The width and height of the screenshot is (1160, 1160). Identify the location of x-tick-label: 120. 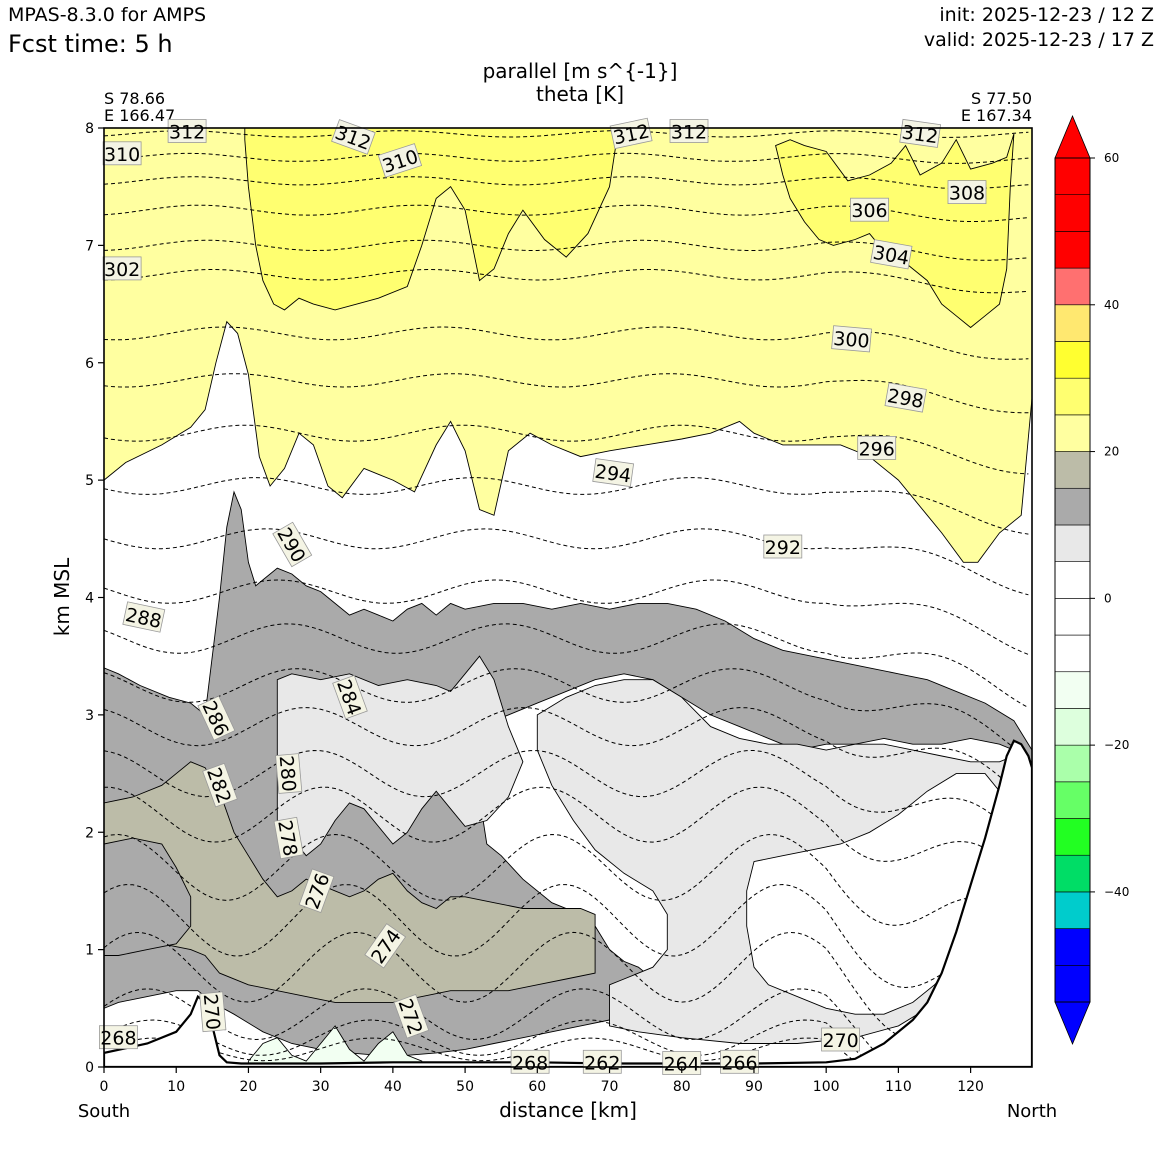
(970, 1087).